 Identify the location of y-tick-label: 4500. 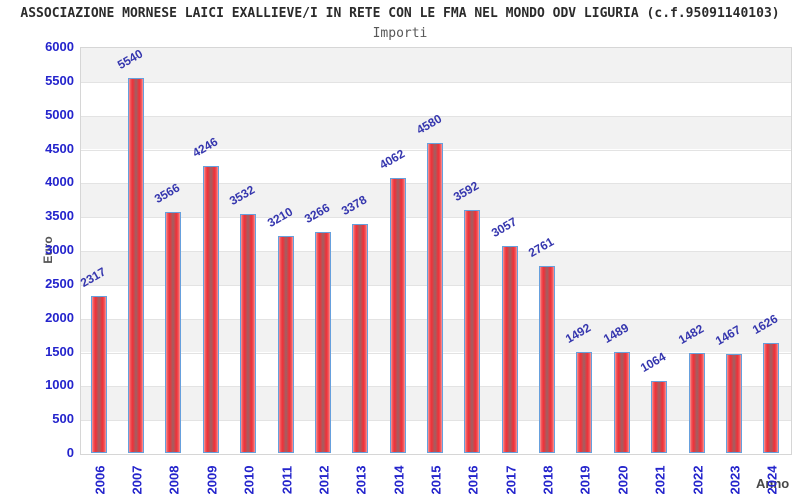
(59, 148).